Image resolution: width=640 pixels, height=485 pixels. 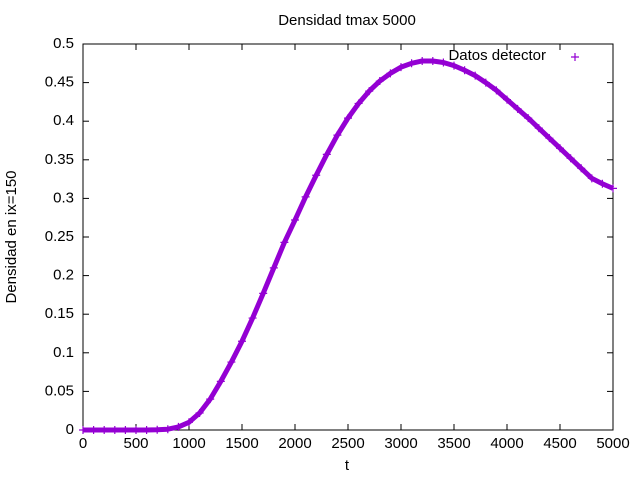 What do you see at coordinates (347, 443) in the screenshot?
I see `x-tick-label: 2500` at bounding box center [347, 443].